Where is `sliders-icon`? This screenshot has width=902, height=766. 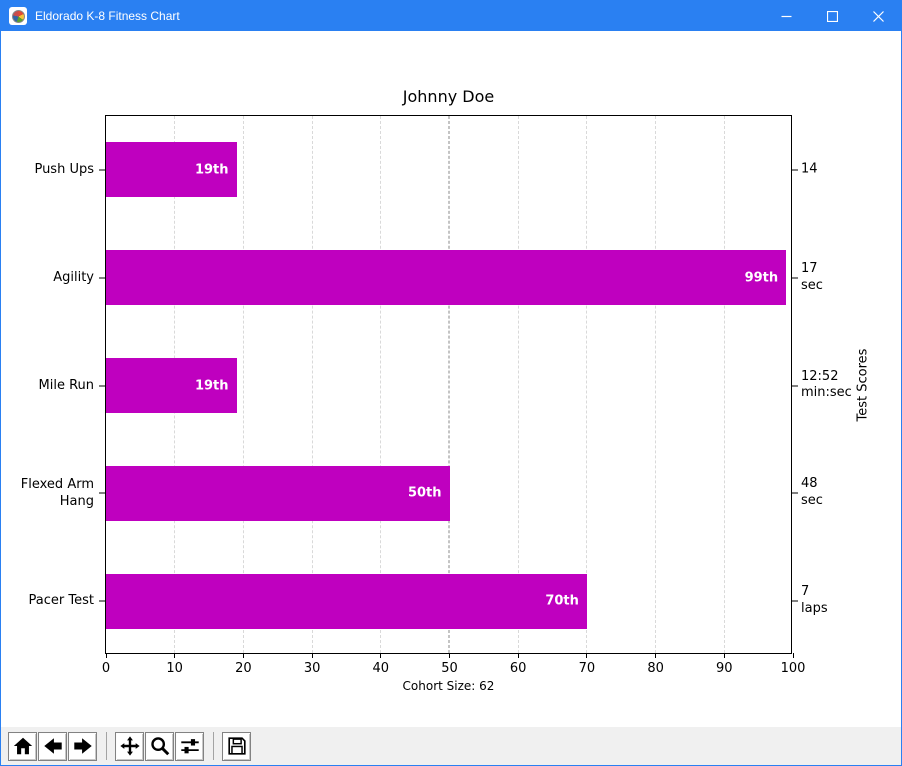
sliders-icon is located at coordinates (189, 746).